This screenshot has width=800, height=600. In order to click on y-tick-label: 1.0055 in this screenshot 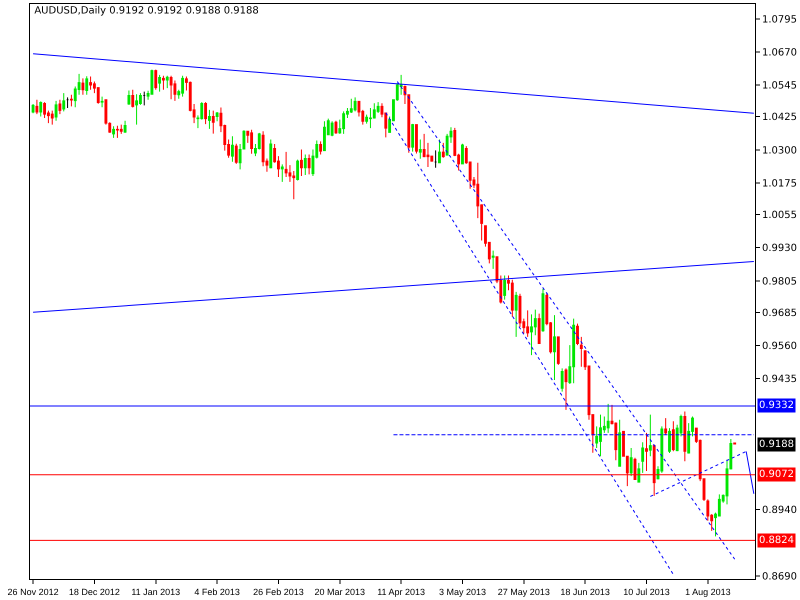, I will do `click(779, 216)`.